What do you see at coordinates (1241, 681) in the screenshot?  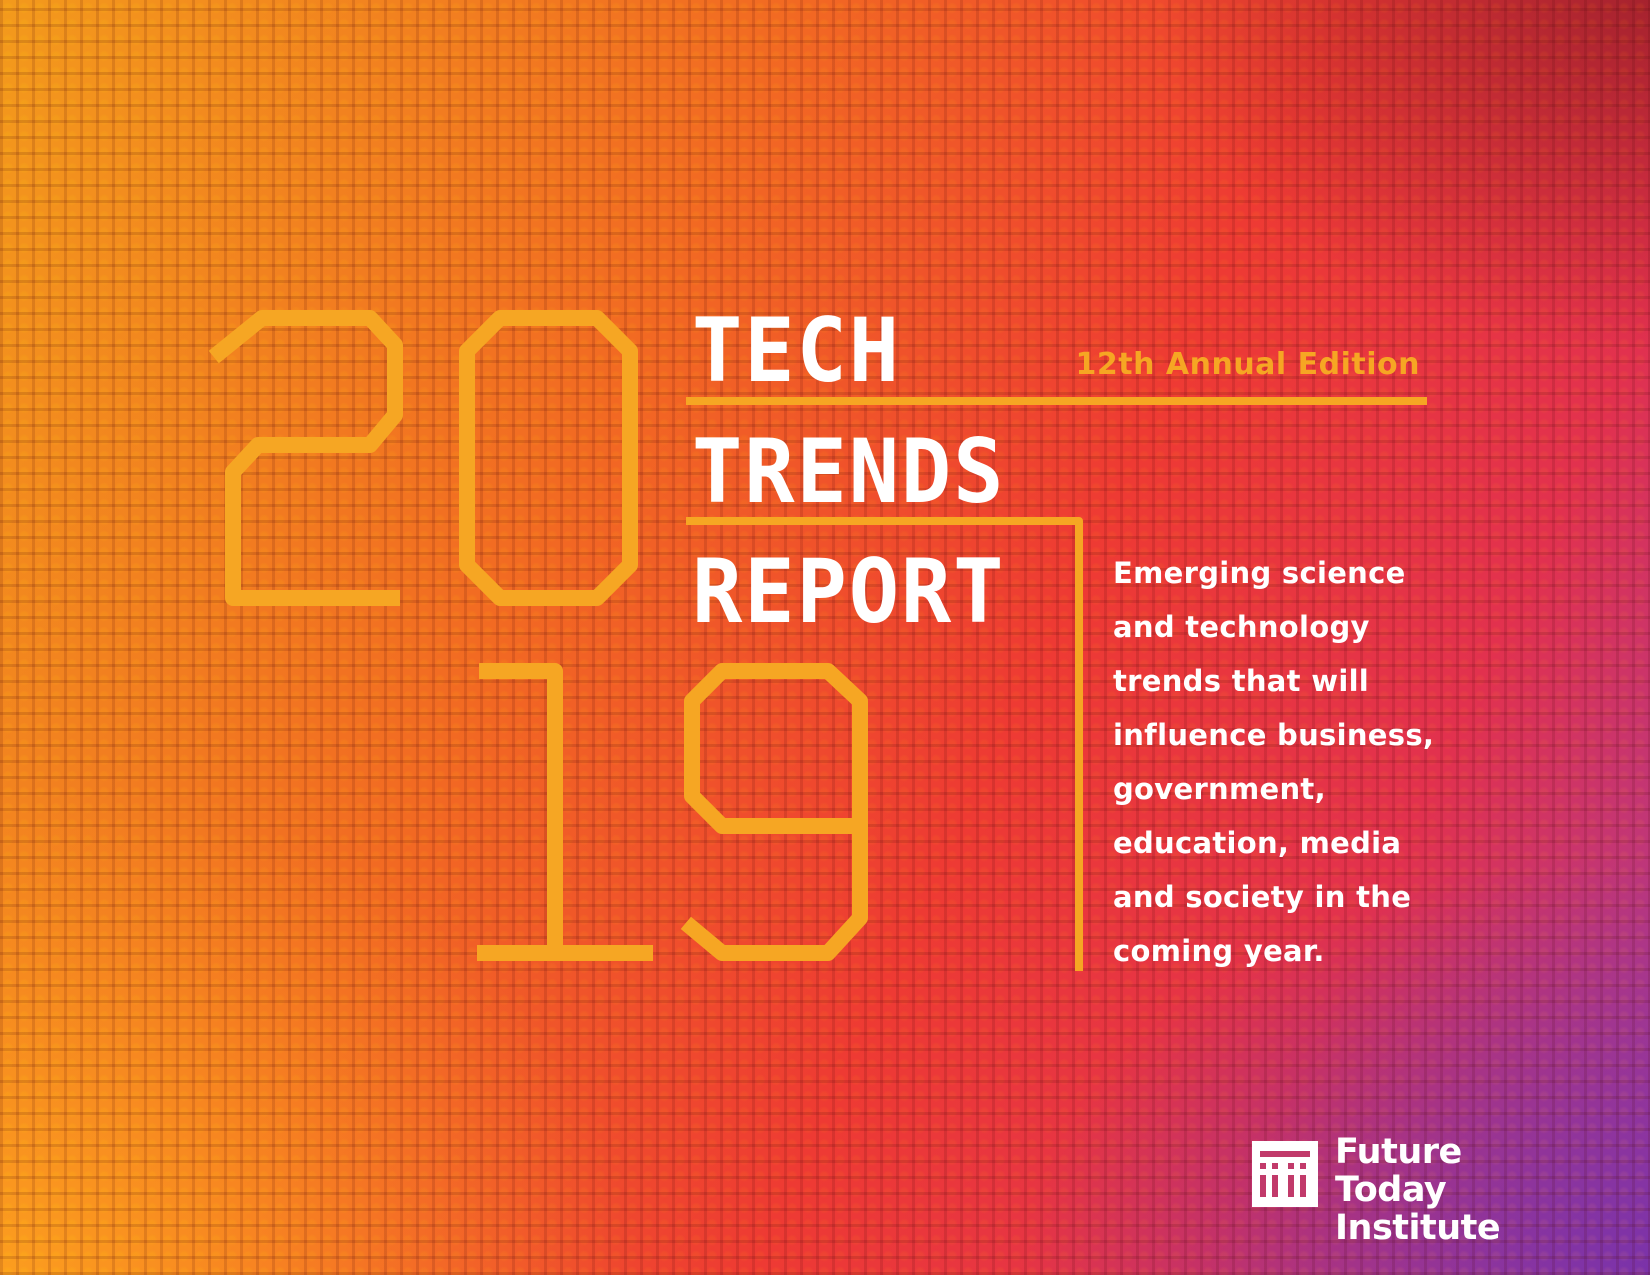 I see `tagline-line: trends that will` at bounding box center [1241, 681].